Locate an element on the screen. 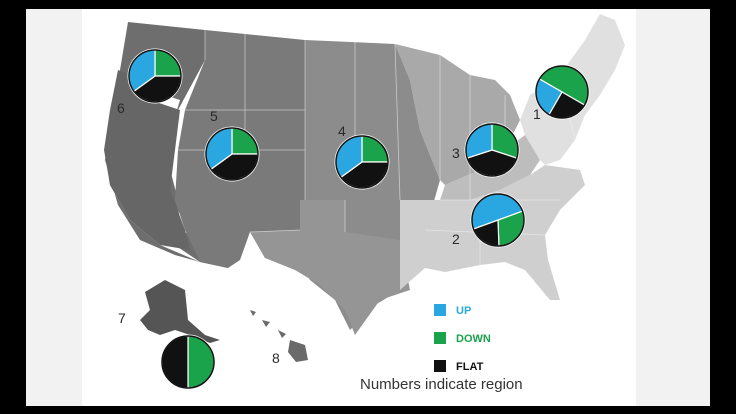  legend-flat-swatch is located at coordinates (440, 366).